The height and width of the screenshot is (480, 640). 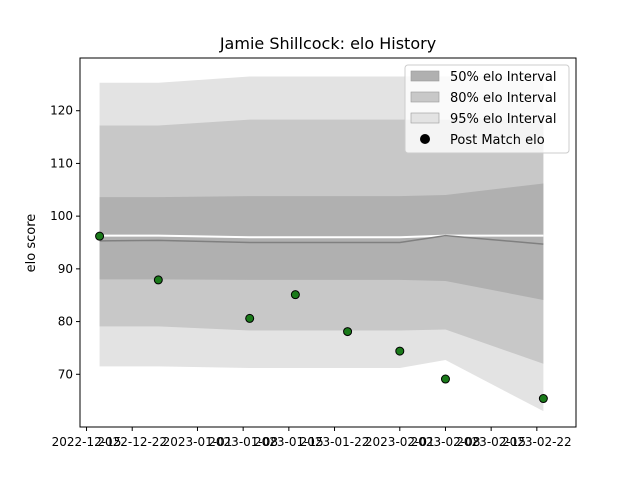 What do you see at coordinates (65, 374) in the screenshot?
I see `y-tick-label: 70` at bounding box center [65, 374].